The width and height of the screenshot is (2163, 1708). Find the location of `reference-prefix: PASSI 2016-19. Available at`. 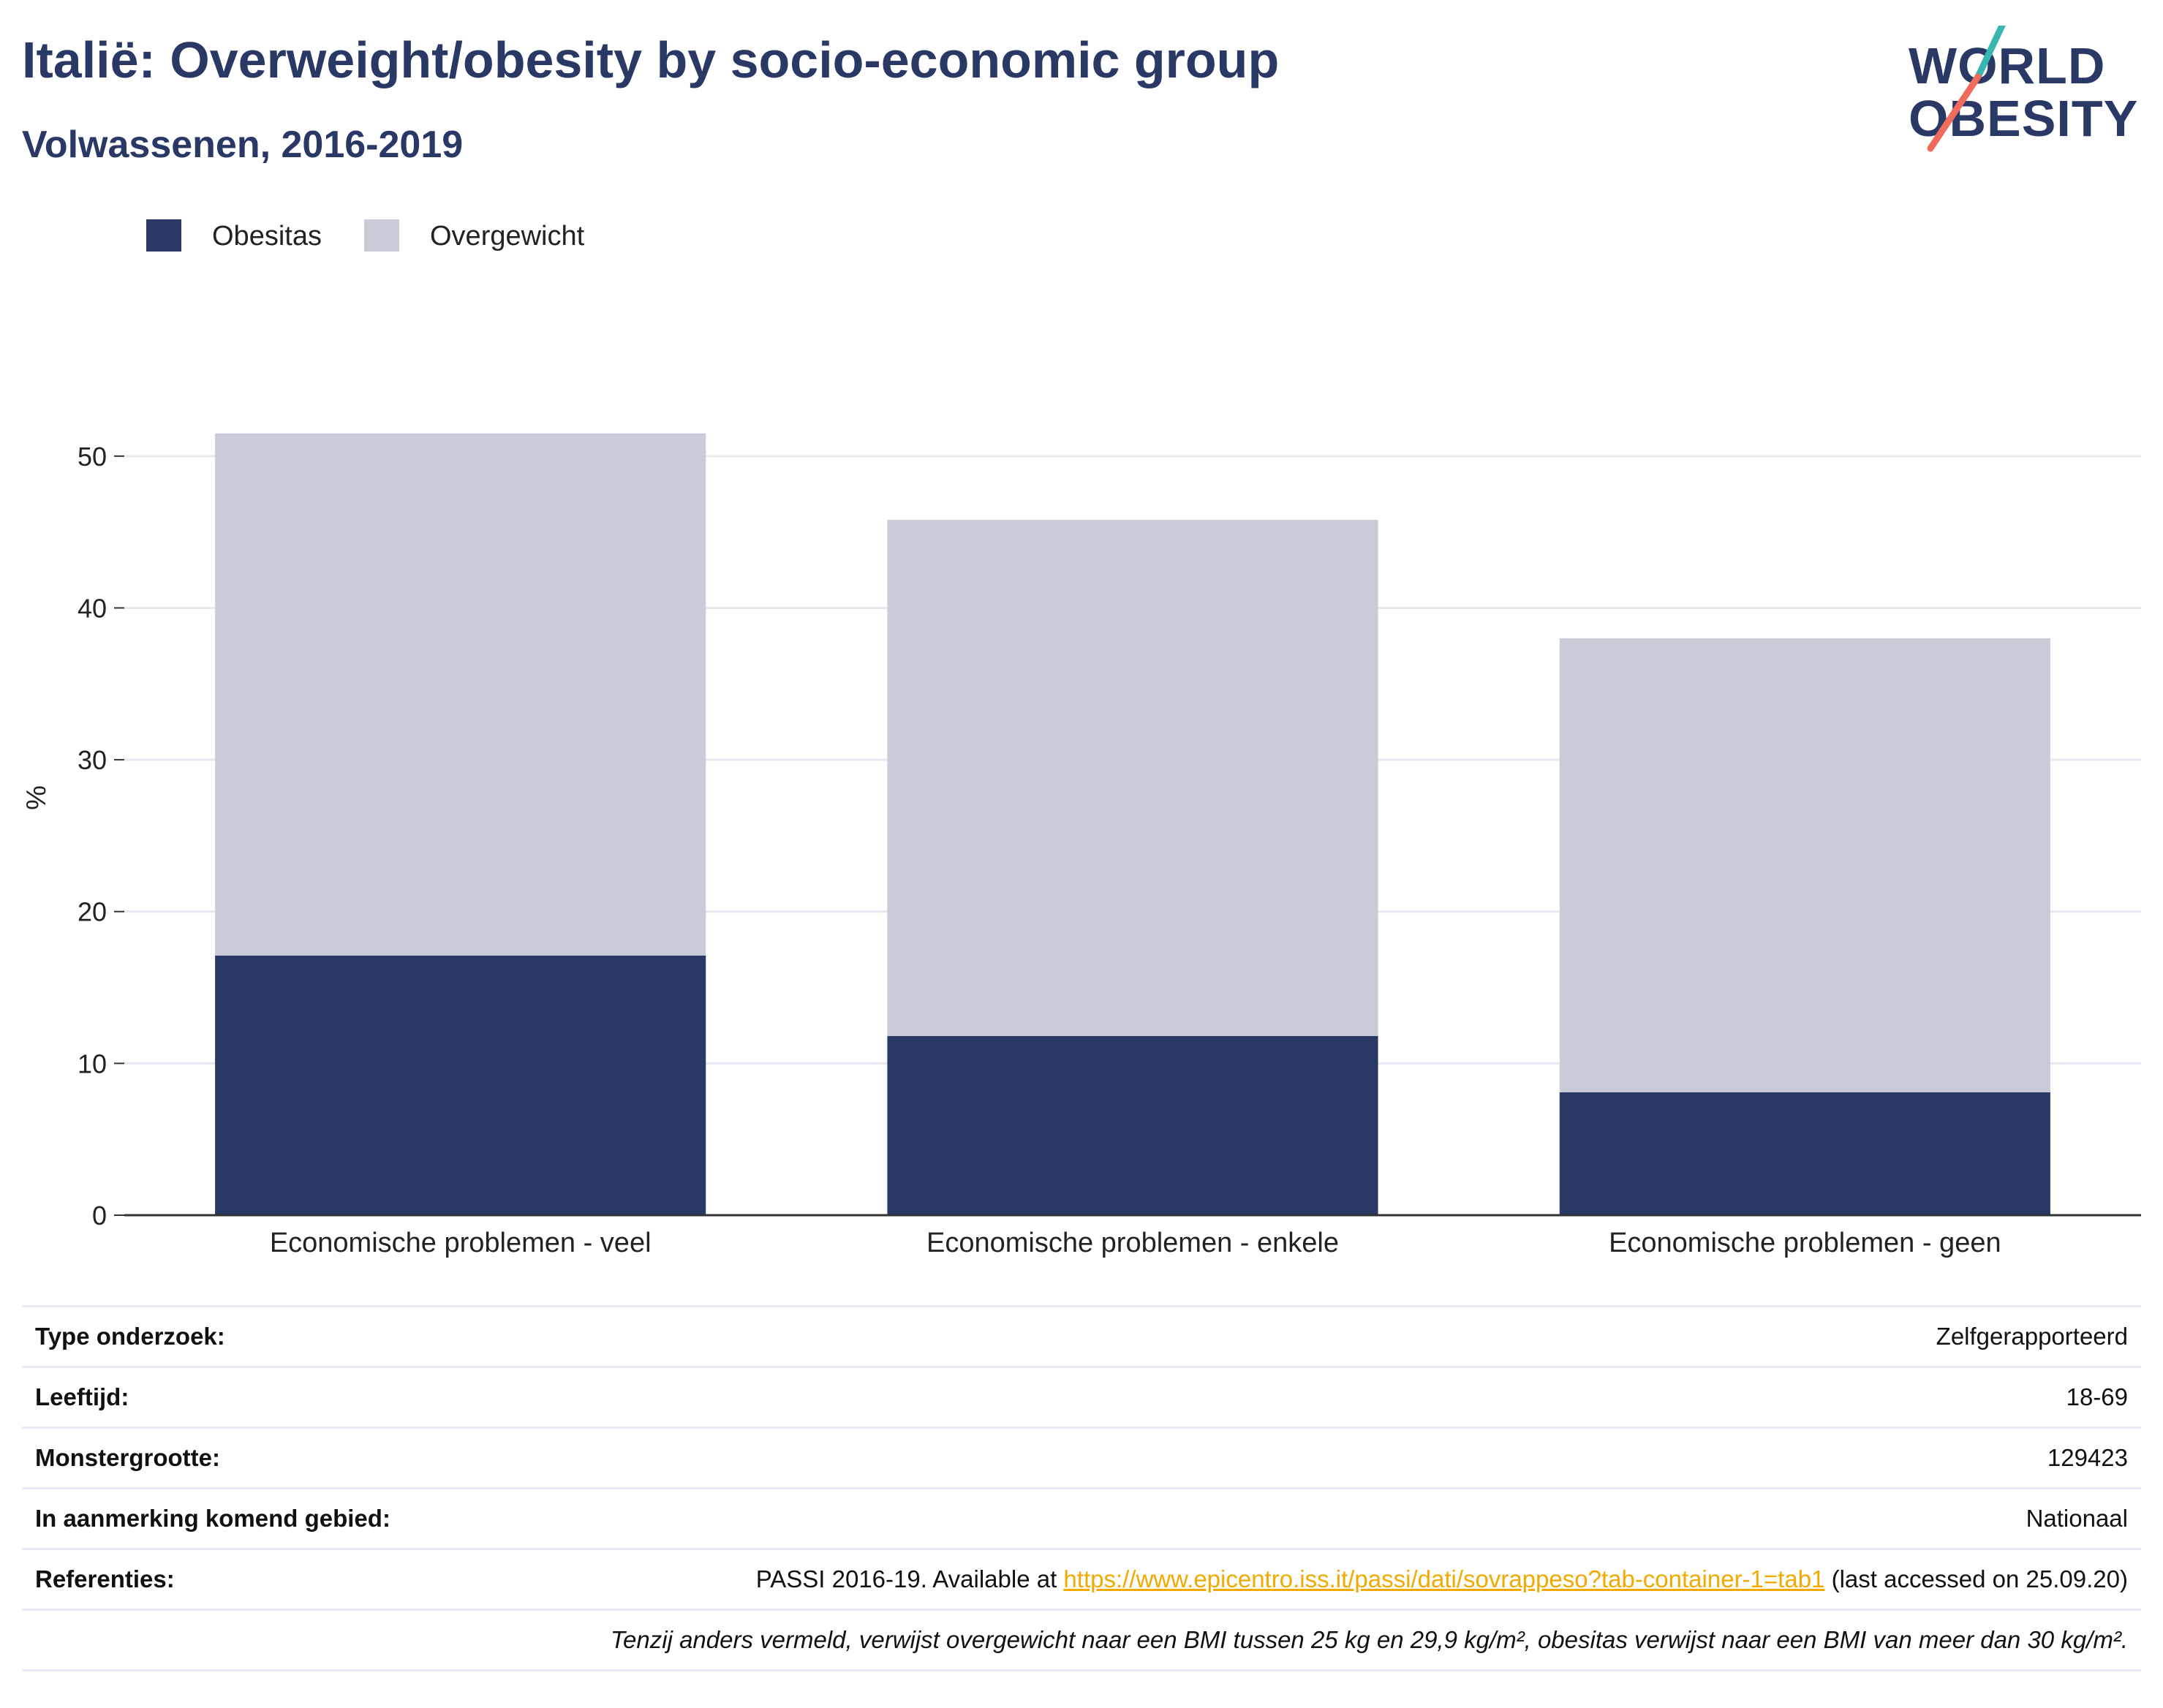

reference-prefix: PASSI 2016-19. Available at is located at coordinates (909, 1578).